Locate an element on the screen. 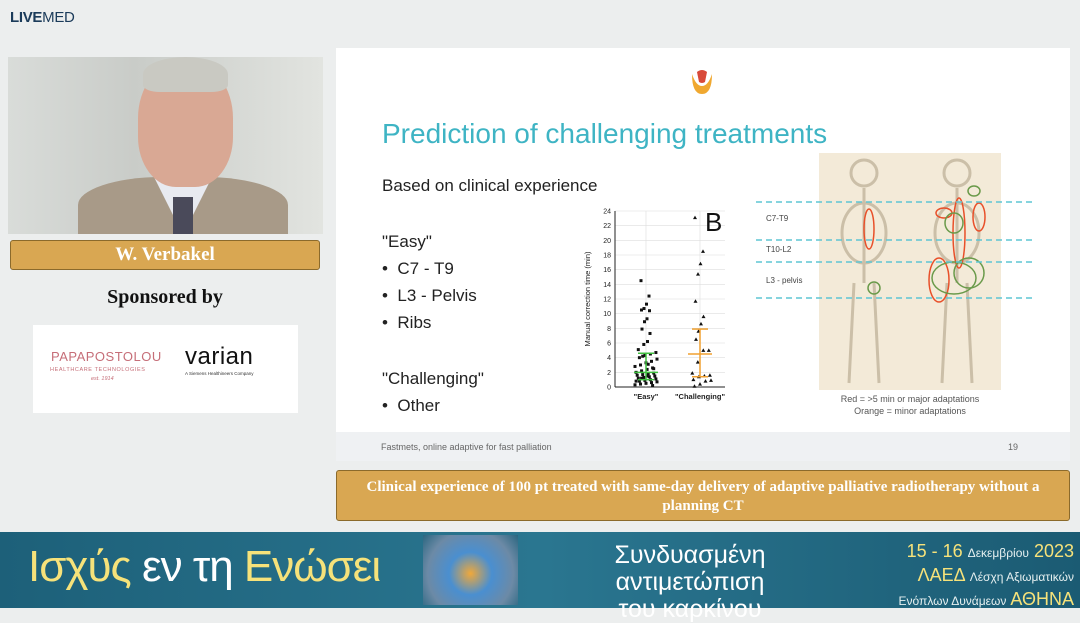 The width and height of the screenshot is (1080, 623). level-label: L3 - pelvis is located at coordinates (784, 280).